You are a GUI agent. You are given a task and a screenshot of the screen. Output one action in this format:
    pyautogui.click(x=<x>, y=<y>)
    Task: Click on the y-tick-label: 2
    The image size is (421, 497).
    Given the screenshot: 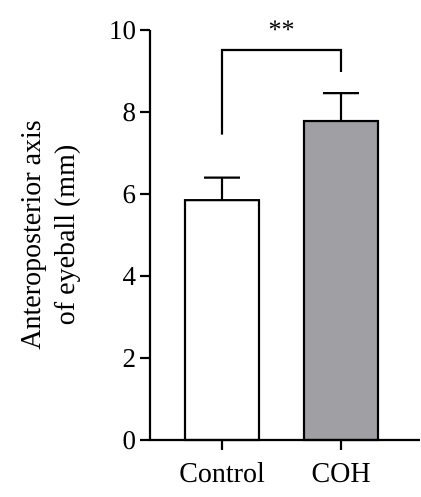 What is the action you would take?
    pyautogui.click(x=130, y=358)
    